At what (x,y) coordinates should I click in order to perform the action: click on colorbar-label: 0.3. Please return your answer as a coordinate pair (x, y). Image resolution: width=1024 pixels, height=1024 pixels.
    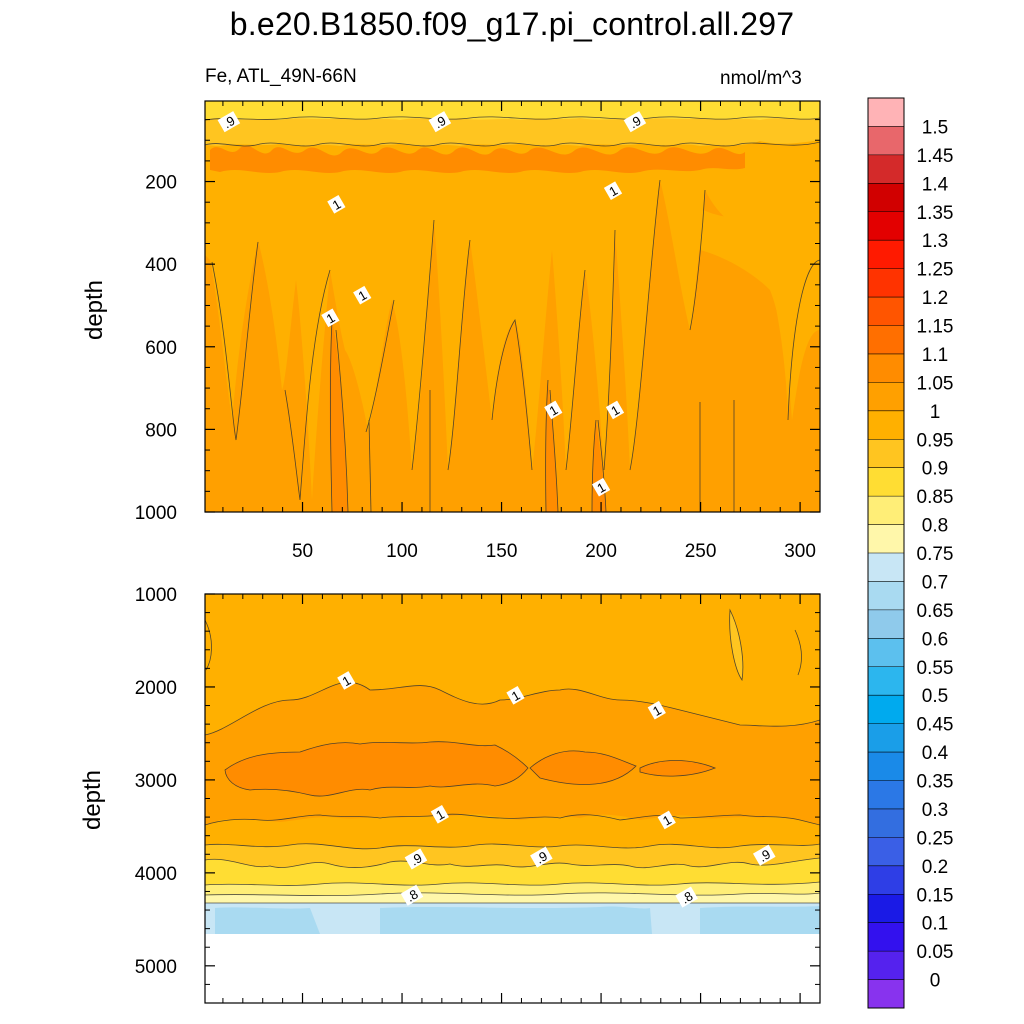
    Looking at the image, I should click on (935, 810).